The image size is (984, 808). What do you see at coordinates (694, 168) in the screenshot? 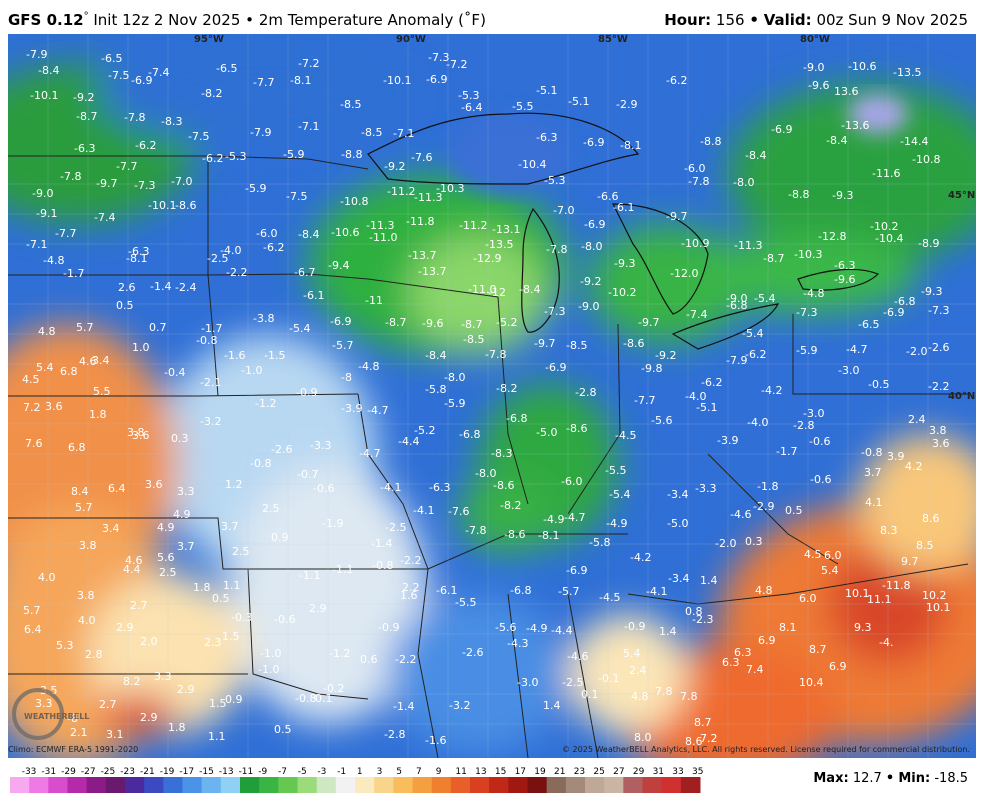
I see `anomaly-value: -6.0` at bounding box center [694, 168].